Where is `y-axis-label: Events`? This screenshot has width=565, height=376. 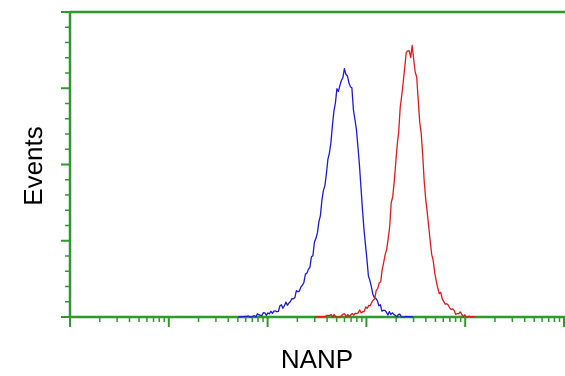 y-axis-label: Events is located at coordinates (33, 166).